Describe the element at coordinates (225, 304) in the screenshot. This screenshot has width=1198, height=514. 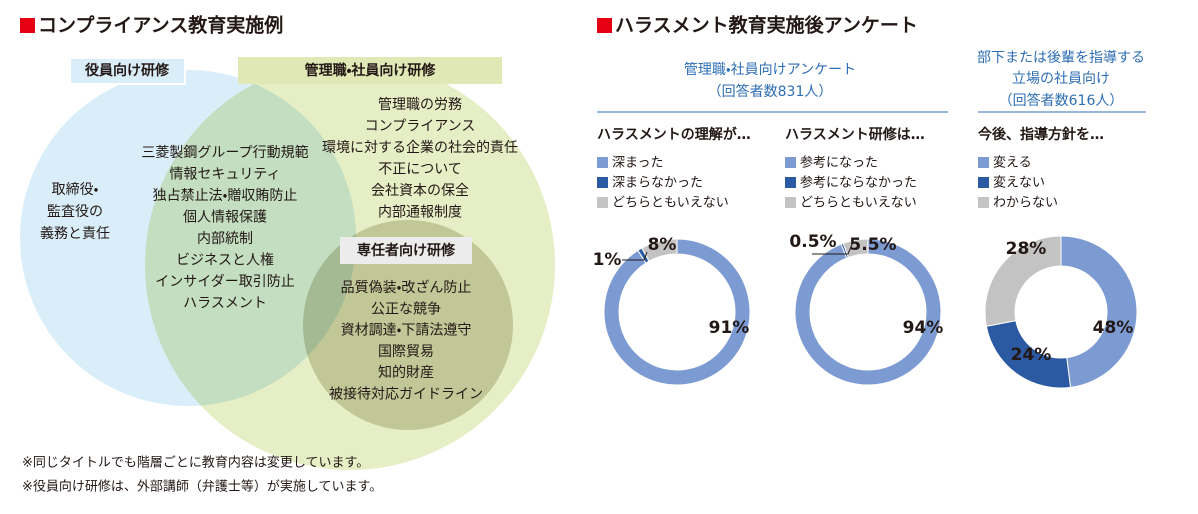
I see `venn-item: ハラスメント` at that location.